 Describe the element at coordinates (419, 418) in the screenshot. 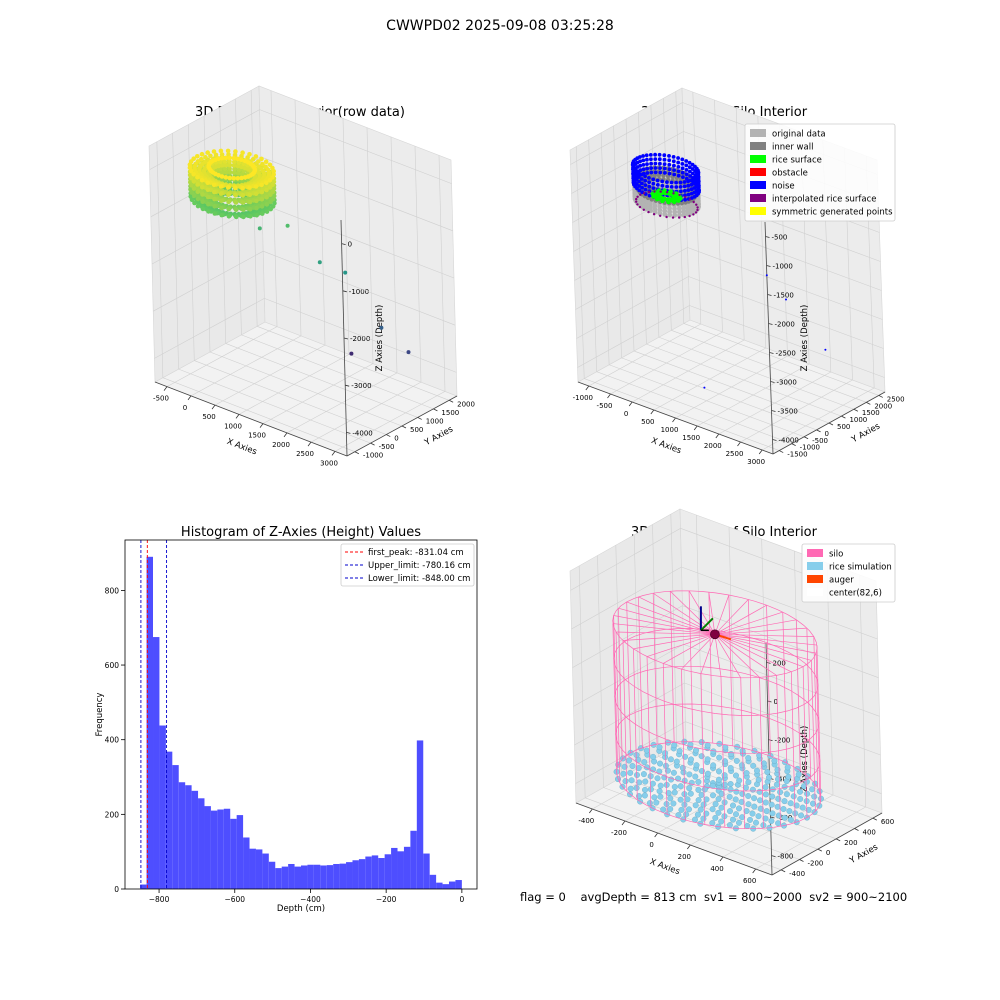

I see `raw-y-tick` at that location.